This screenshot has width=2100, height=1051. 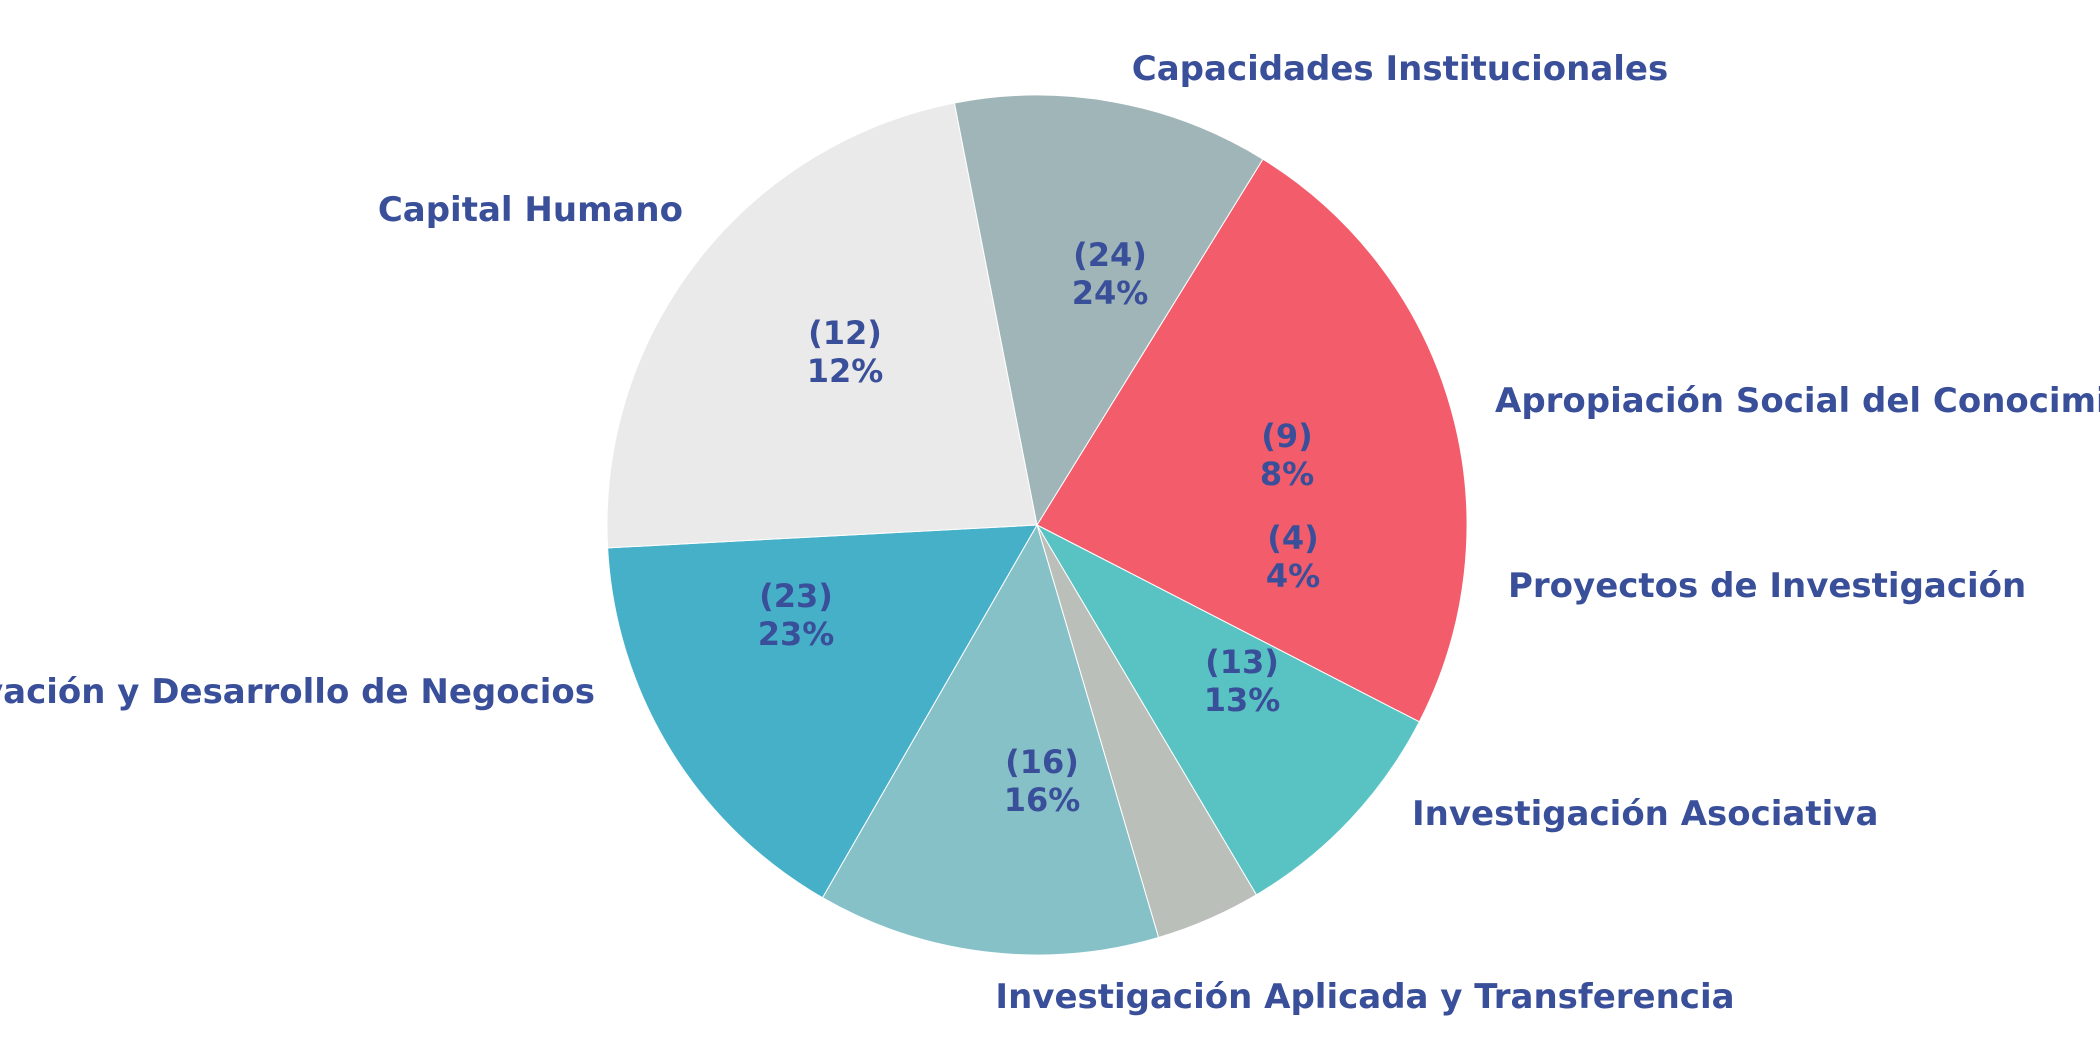 What do you see at coordinates (1645, 814) in the screenshot?
I see `slice-category-label: Investigación Asociativa` at bounding box center [1645, 814].